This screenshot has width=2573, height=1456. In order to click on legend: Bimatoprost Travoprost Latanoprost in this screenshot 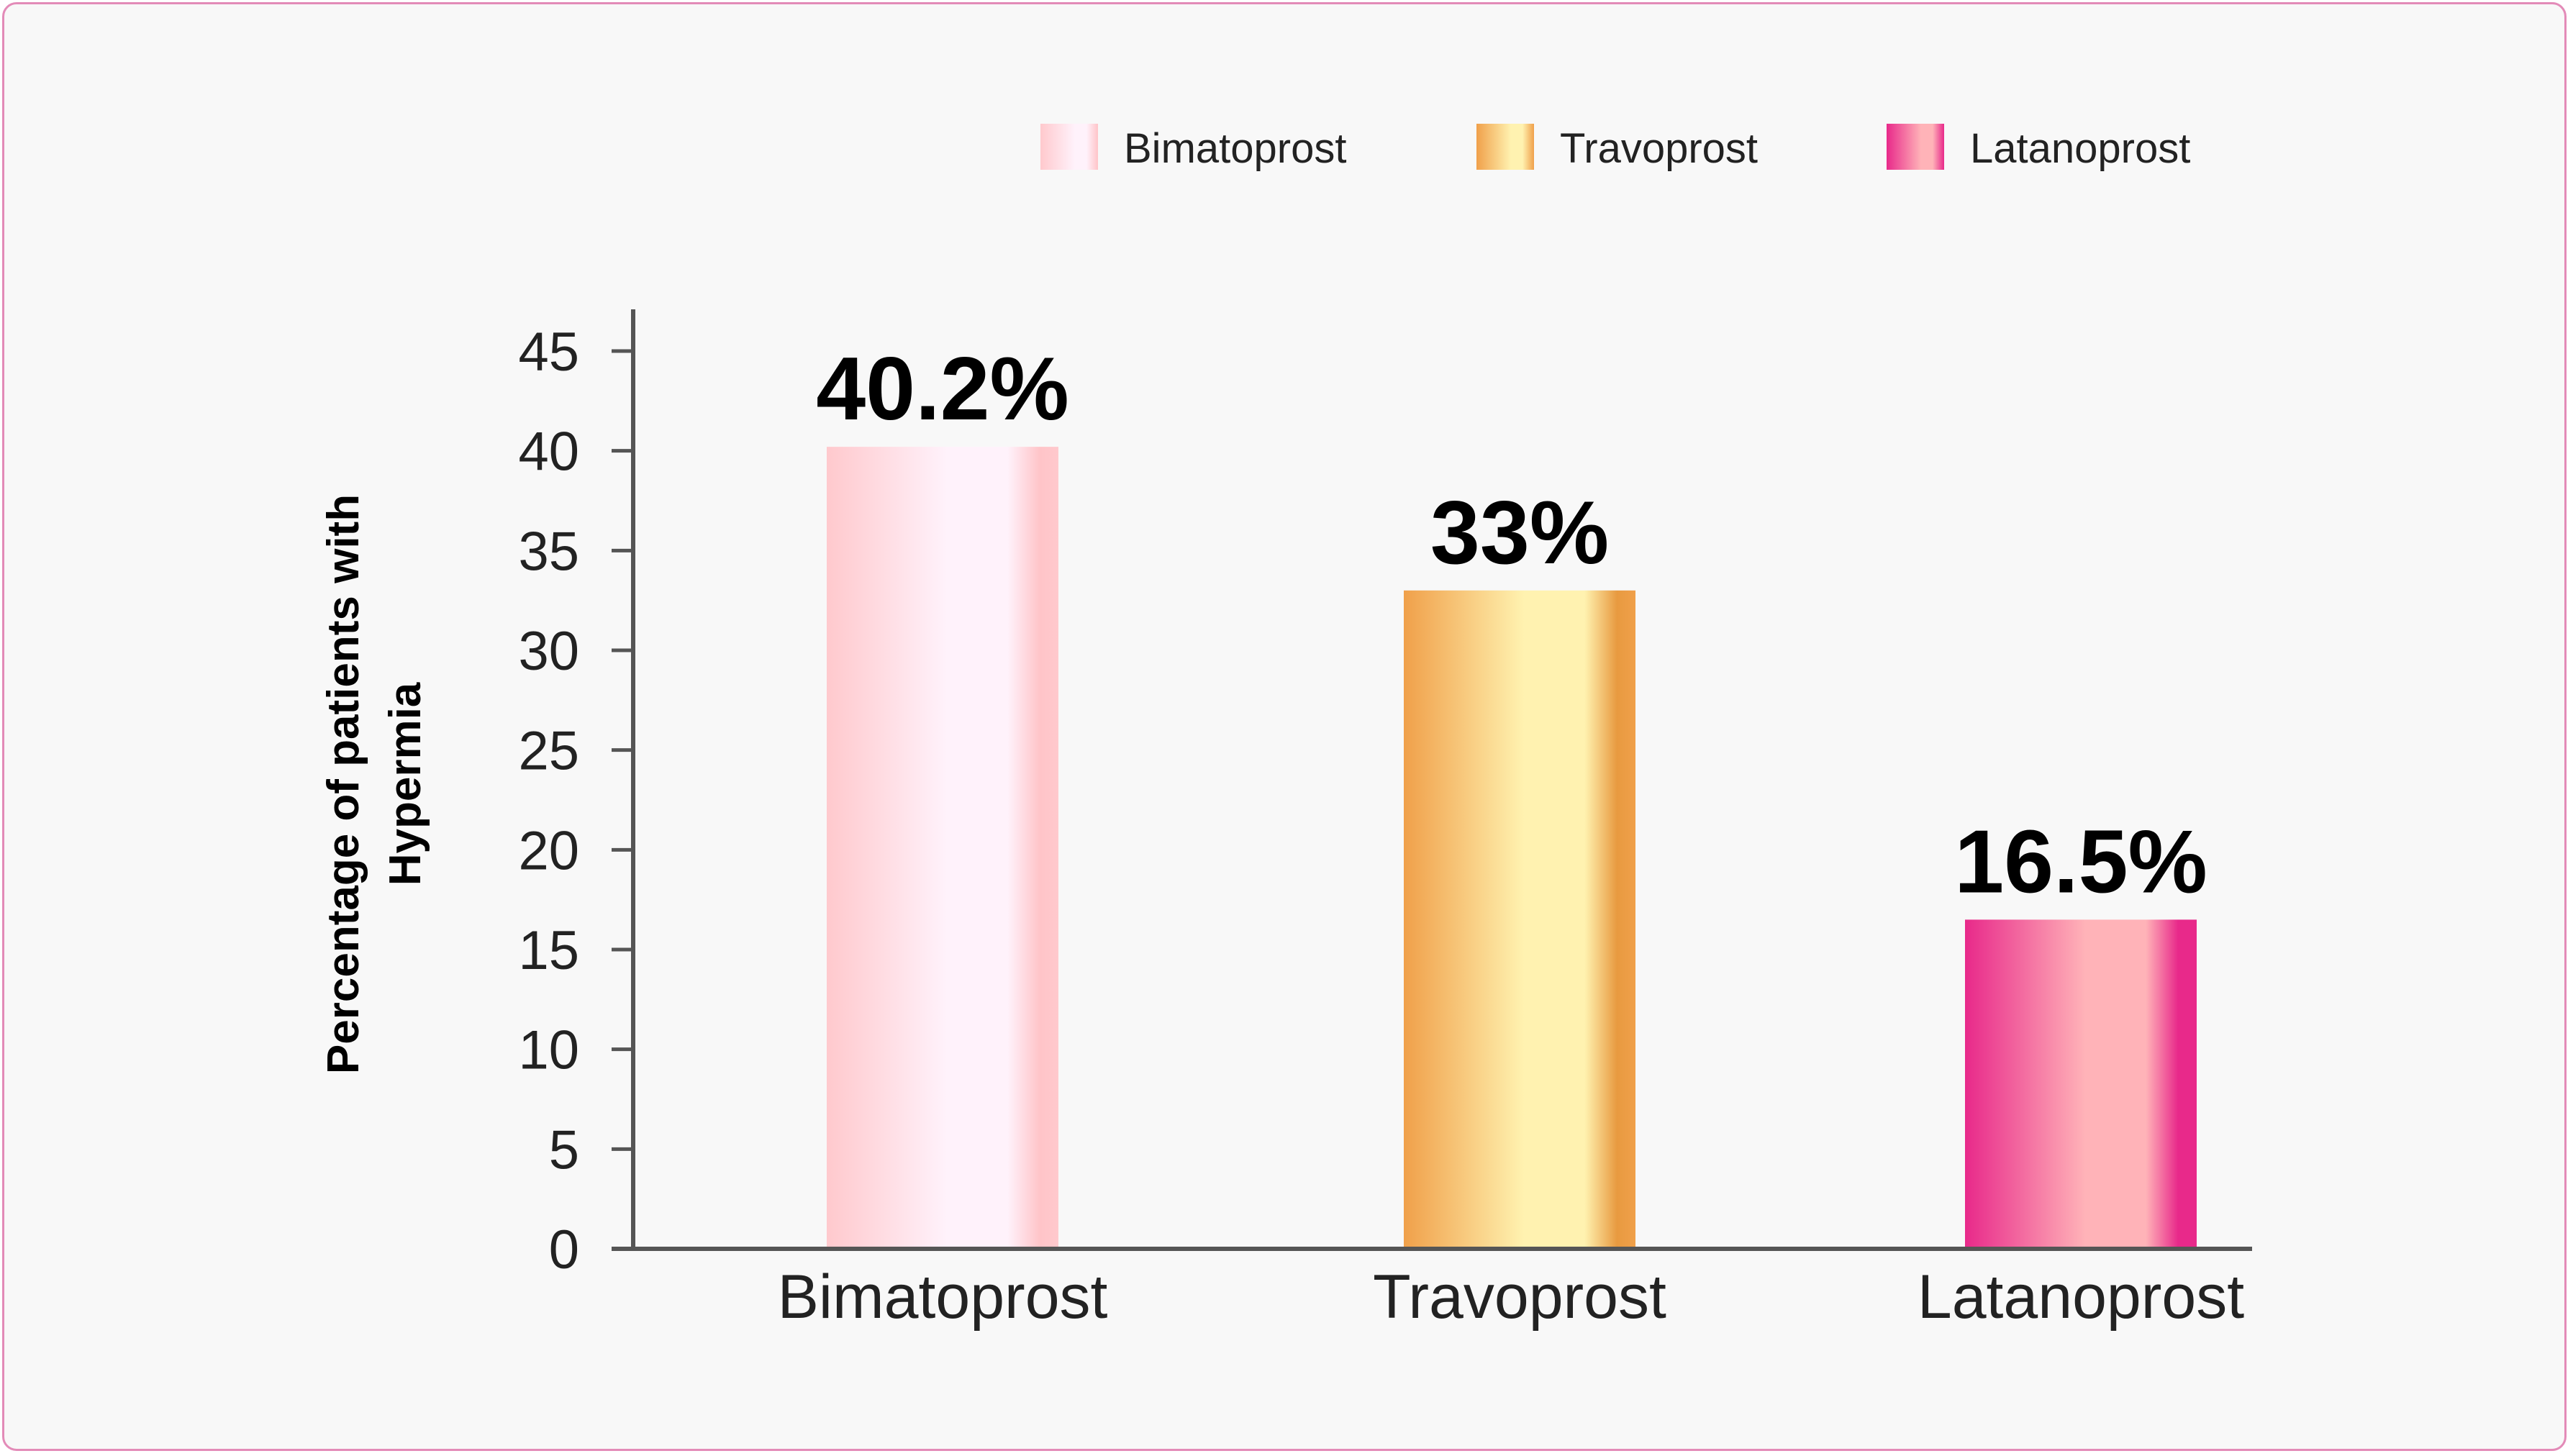, I will do `click(1615, 148)`.